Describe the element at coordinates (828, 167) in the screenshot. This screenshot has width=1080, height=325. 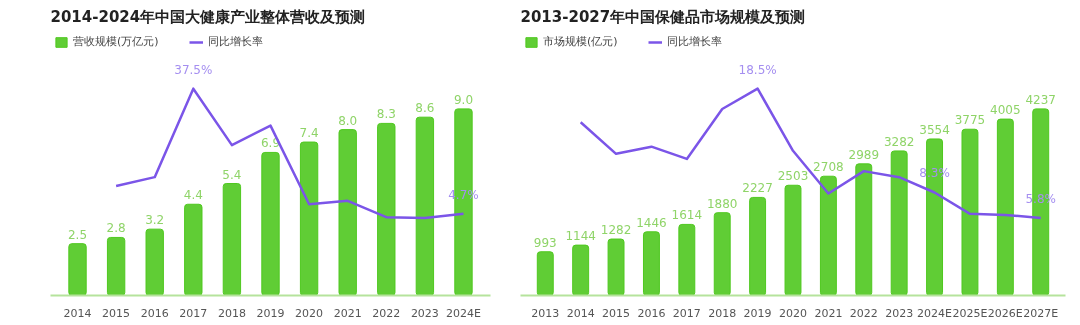
I see `data-label: 2708` at that location.